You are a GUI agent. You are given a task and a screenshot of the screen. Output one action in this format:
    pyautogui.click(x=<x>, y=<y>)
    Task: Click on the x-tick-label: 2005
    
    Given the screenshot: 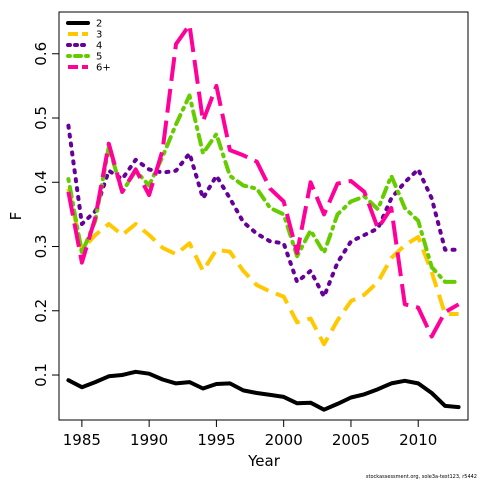 What is the action you would take?
    pyautogui.click(x=351, y=440)
    